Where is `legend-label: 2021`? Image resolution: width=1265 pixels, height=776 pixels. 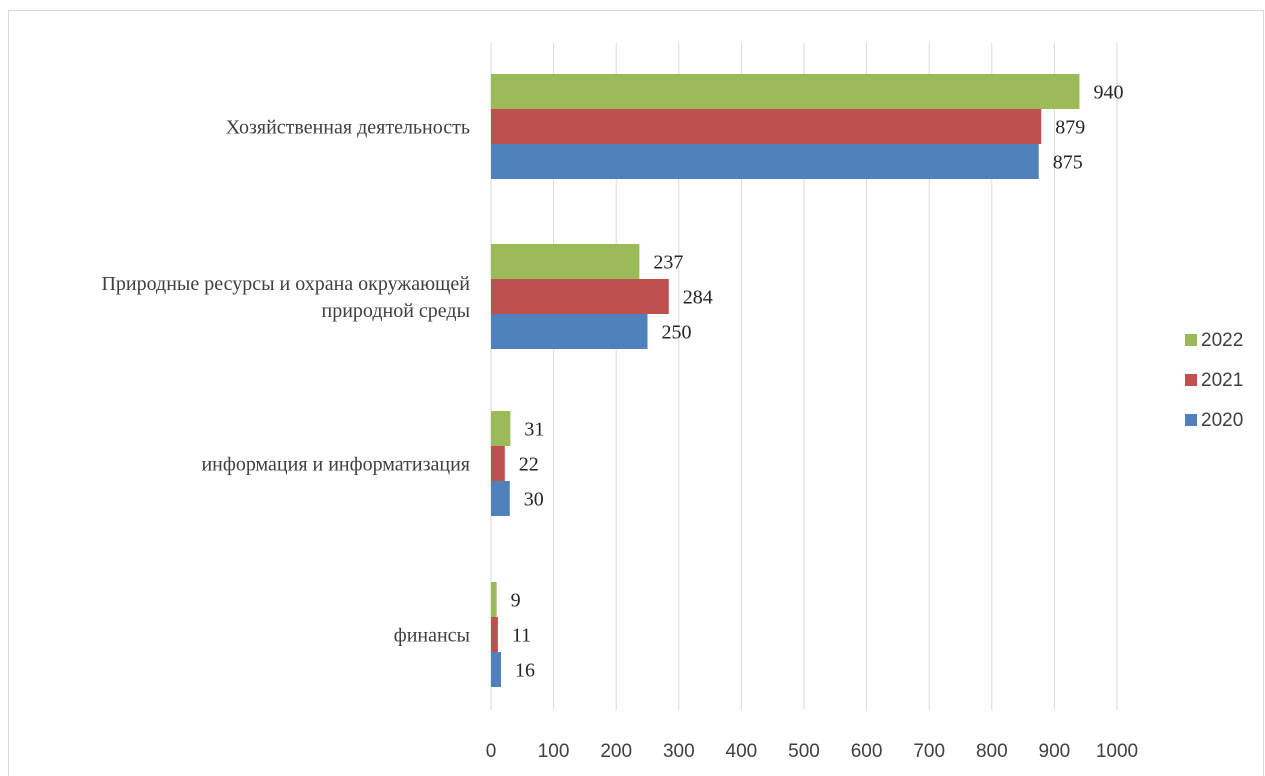
legend-label: 2021 is located at coordinates (1222, 380).